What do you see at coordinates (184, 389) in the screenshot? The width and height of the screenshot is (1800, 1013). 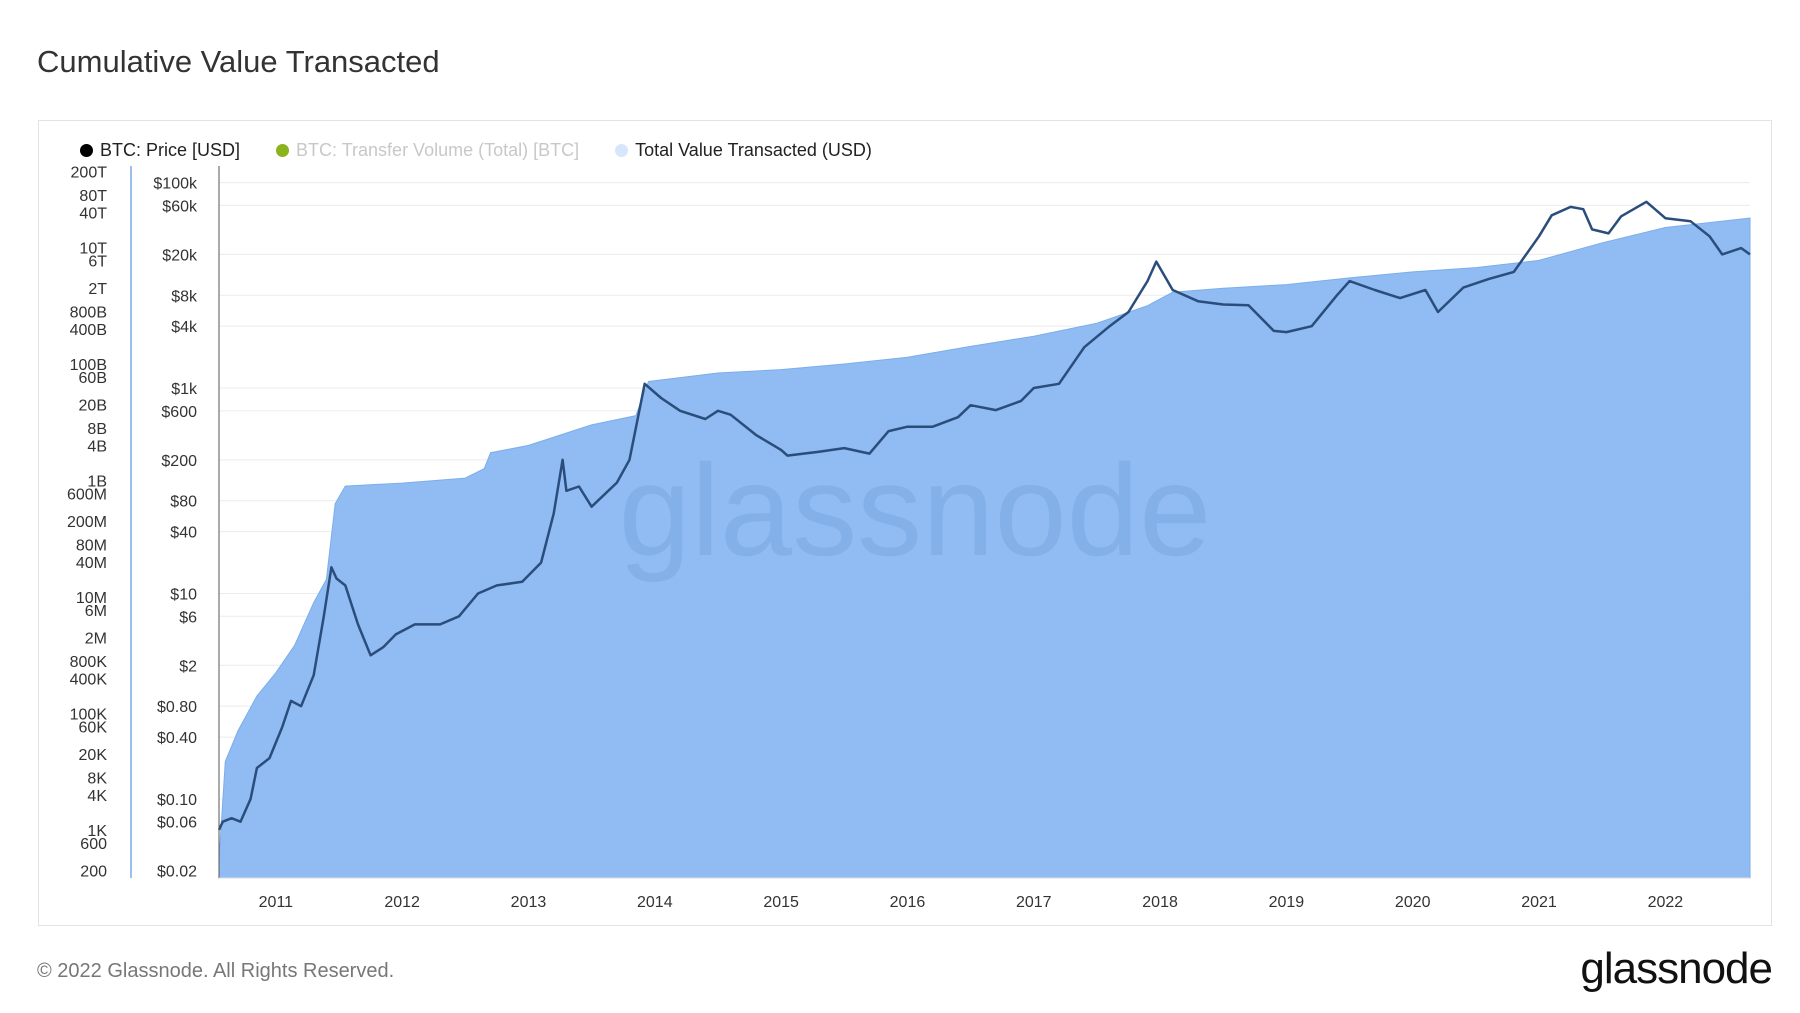 I see `right-tick-label-5: $1k` at bounding box center [184, 389].